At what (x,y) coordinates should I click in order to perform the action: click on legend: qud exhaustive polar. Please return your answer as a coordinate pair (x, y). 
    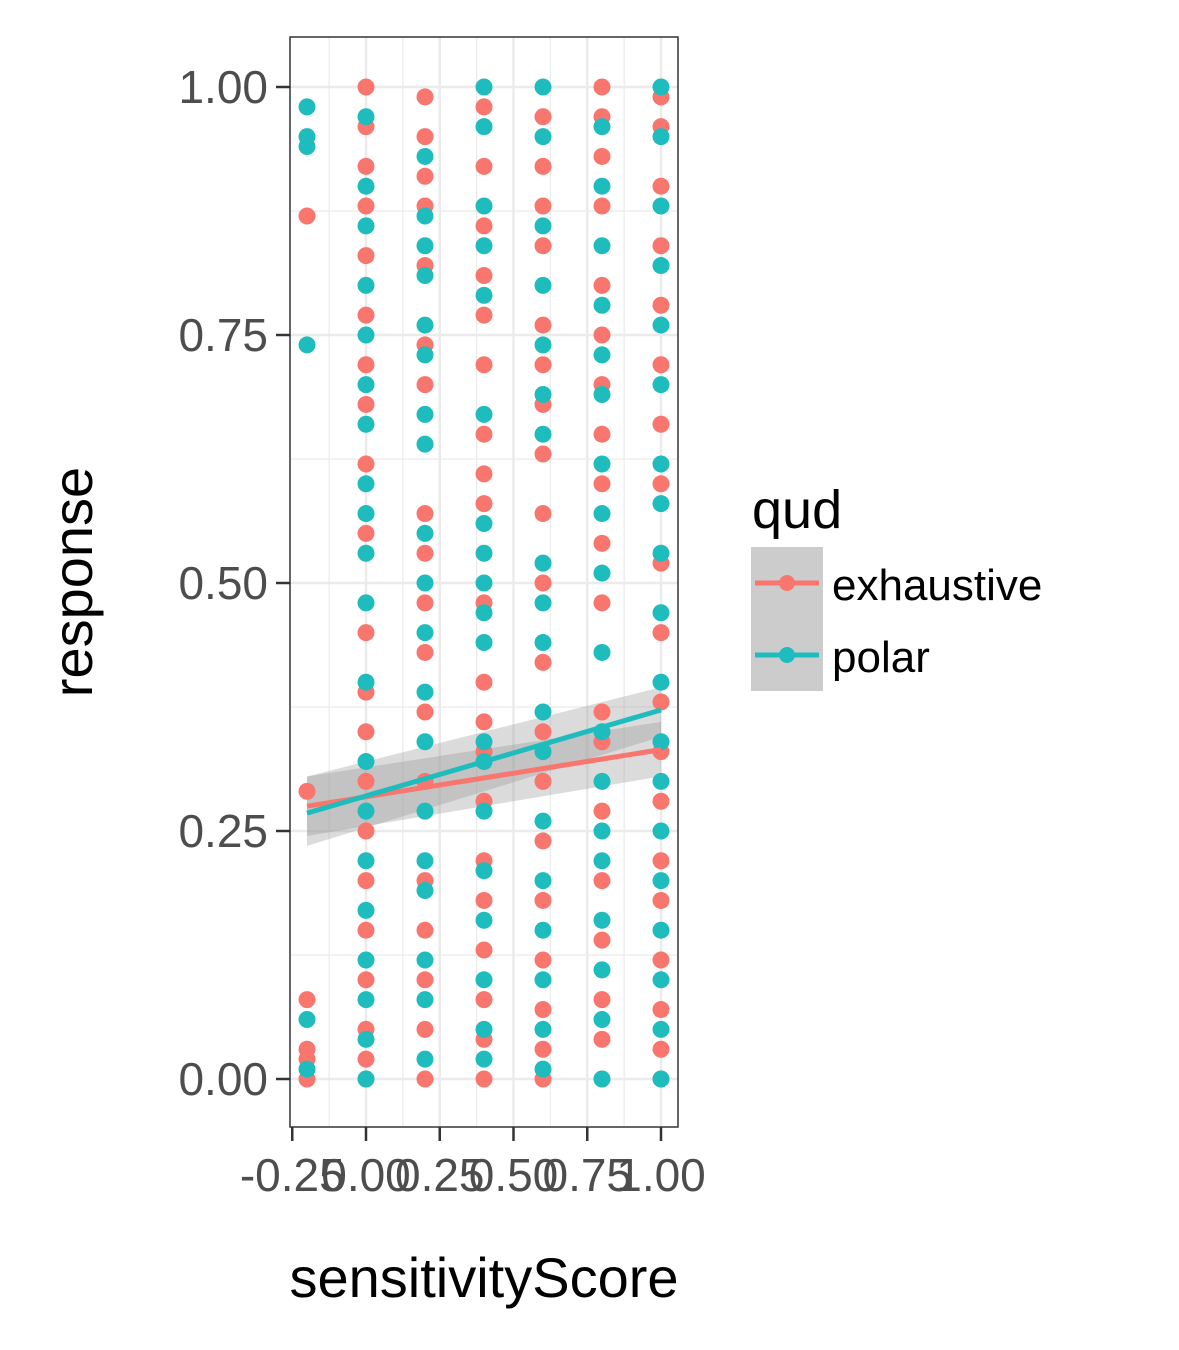
    Looking at the image, I should click on (896, 585).